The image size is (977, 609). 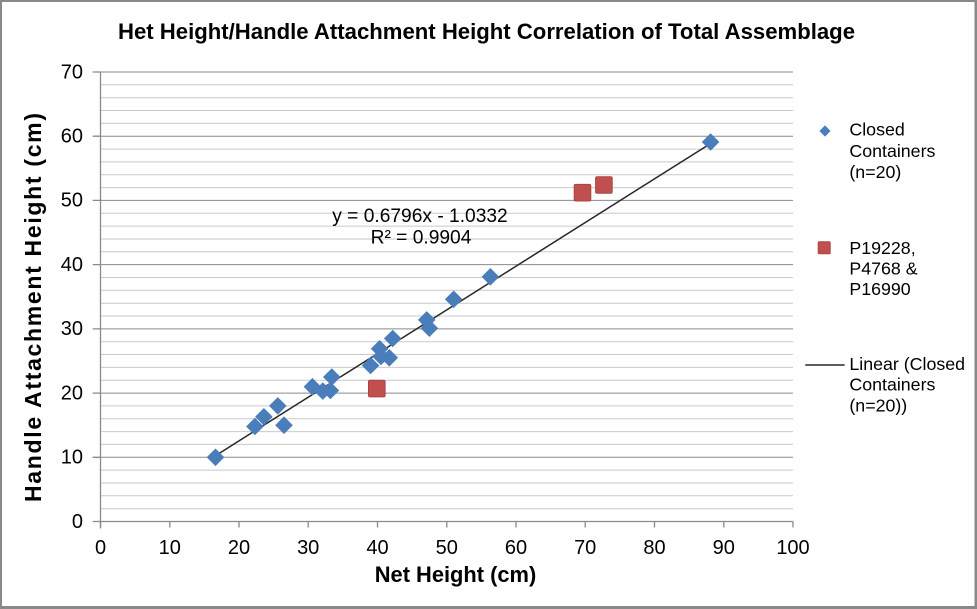 What do you see at coordinates (875, 172) in the screenshot?
I see `svg-text: (n=20)` at bounding box center [875, 172].